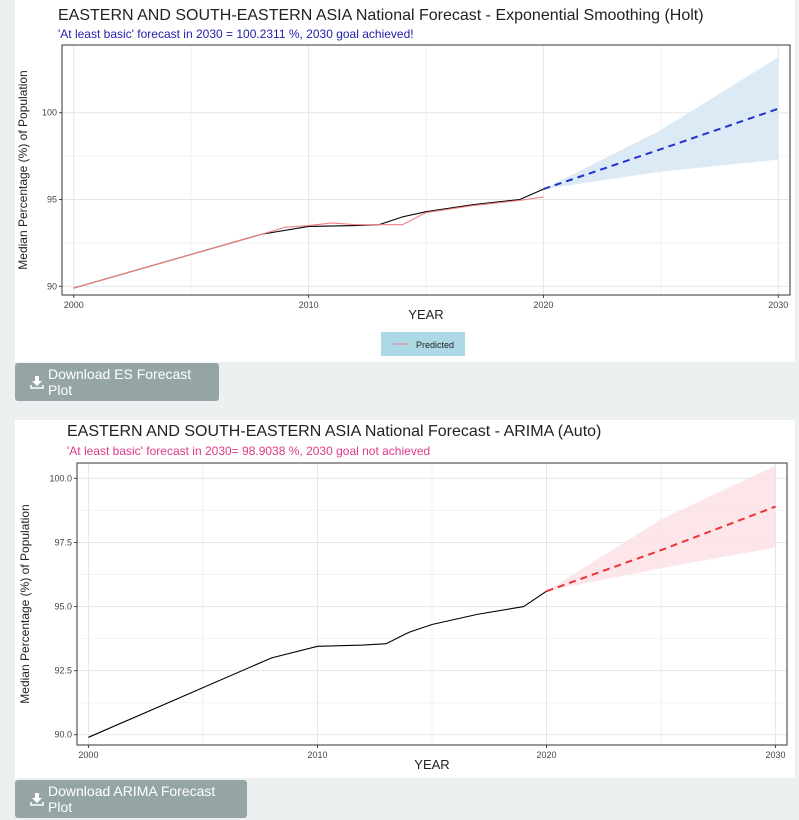  What do you see at coordinates (49, 113) in the screenshot?
I see `y-tick-label: 100` at bounding box center [49, 113].